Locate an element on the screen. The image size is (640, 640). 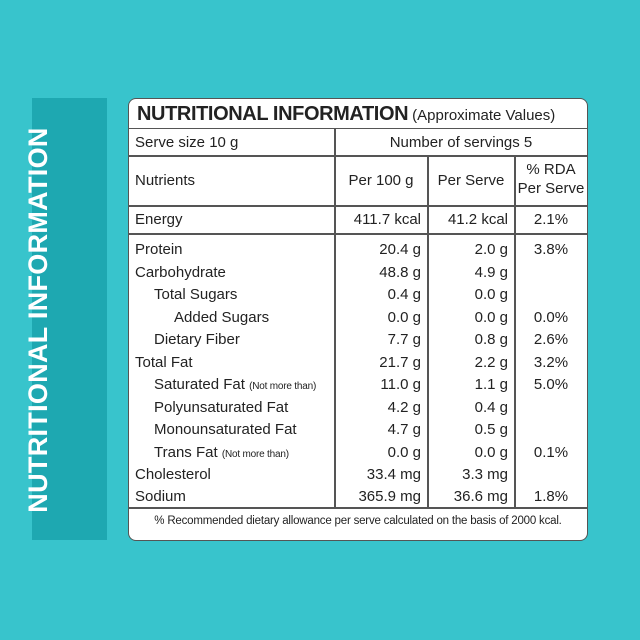
nutrient-name: Total Sugars is located at coordinates (196, 294).